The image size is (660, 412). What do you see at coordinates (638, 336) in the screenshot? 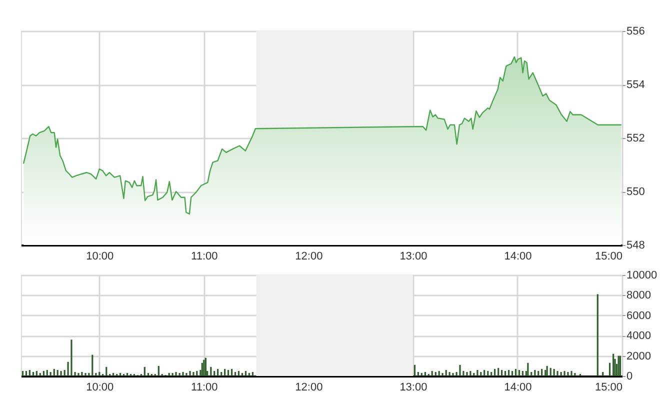
I see `y-tick-label: 4000` at bounding box center [638, 336].